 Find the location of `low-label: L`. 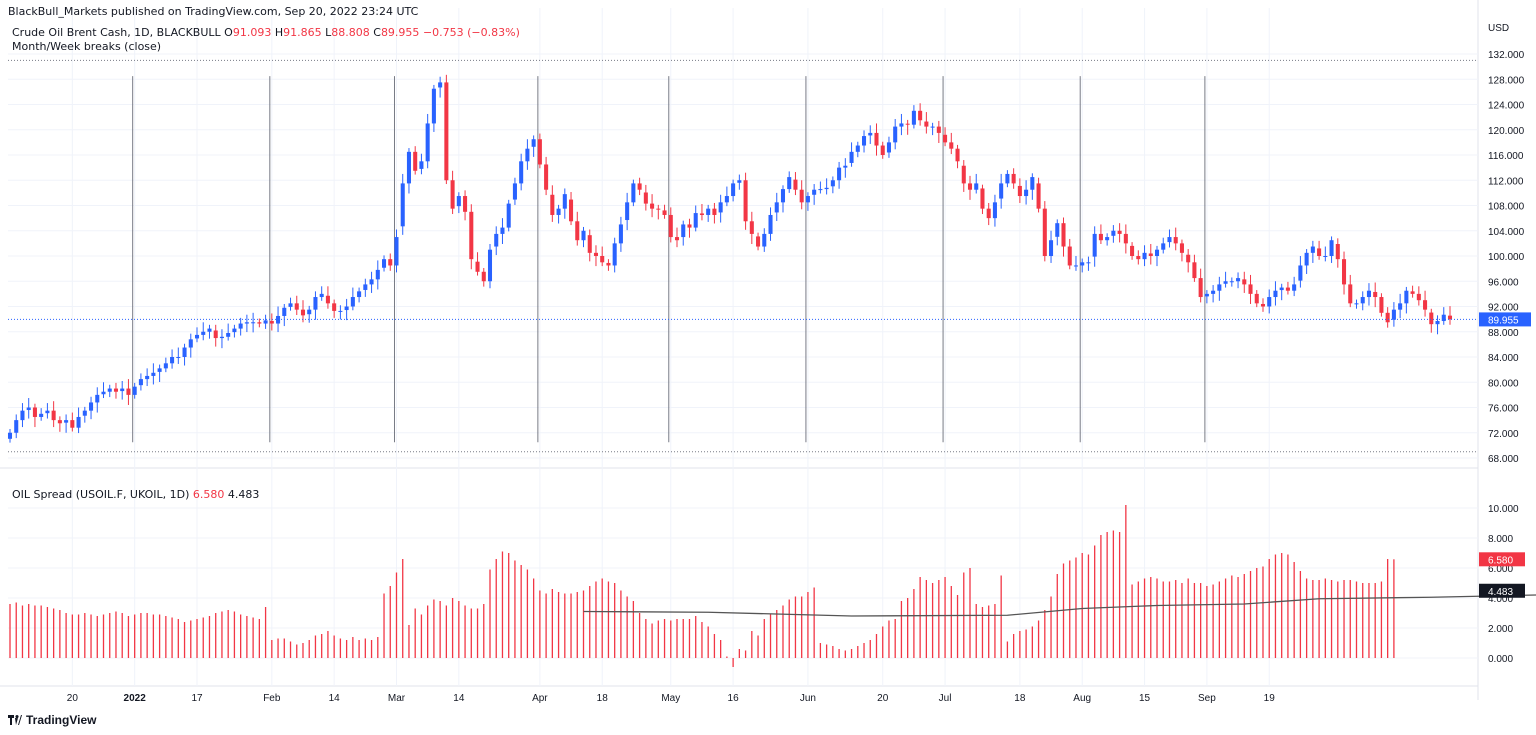

low-label: L is located at coordinates (328, 32).